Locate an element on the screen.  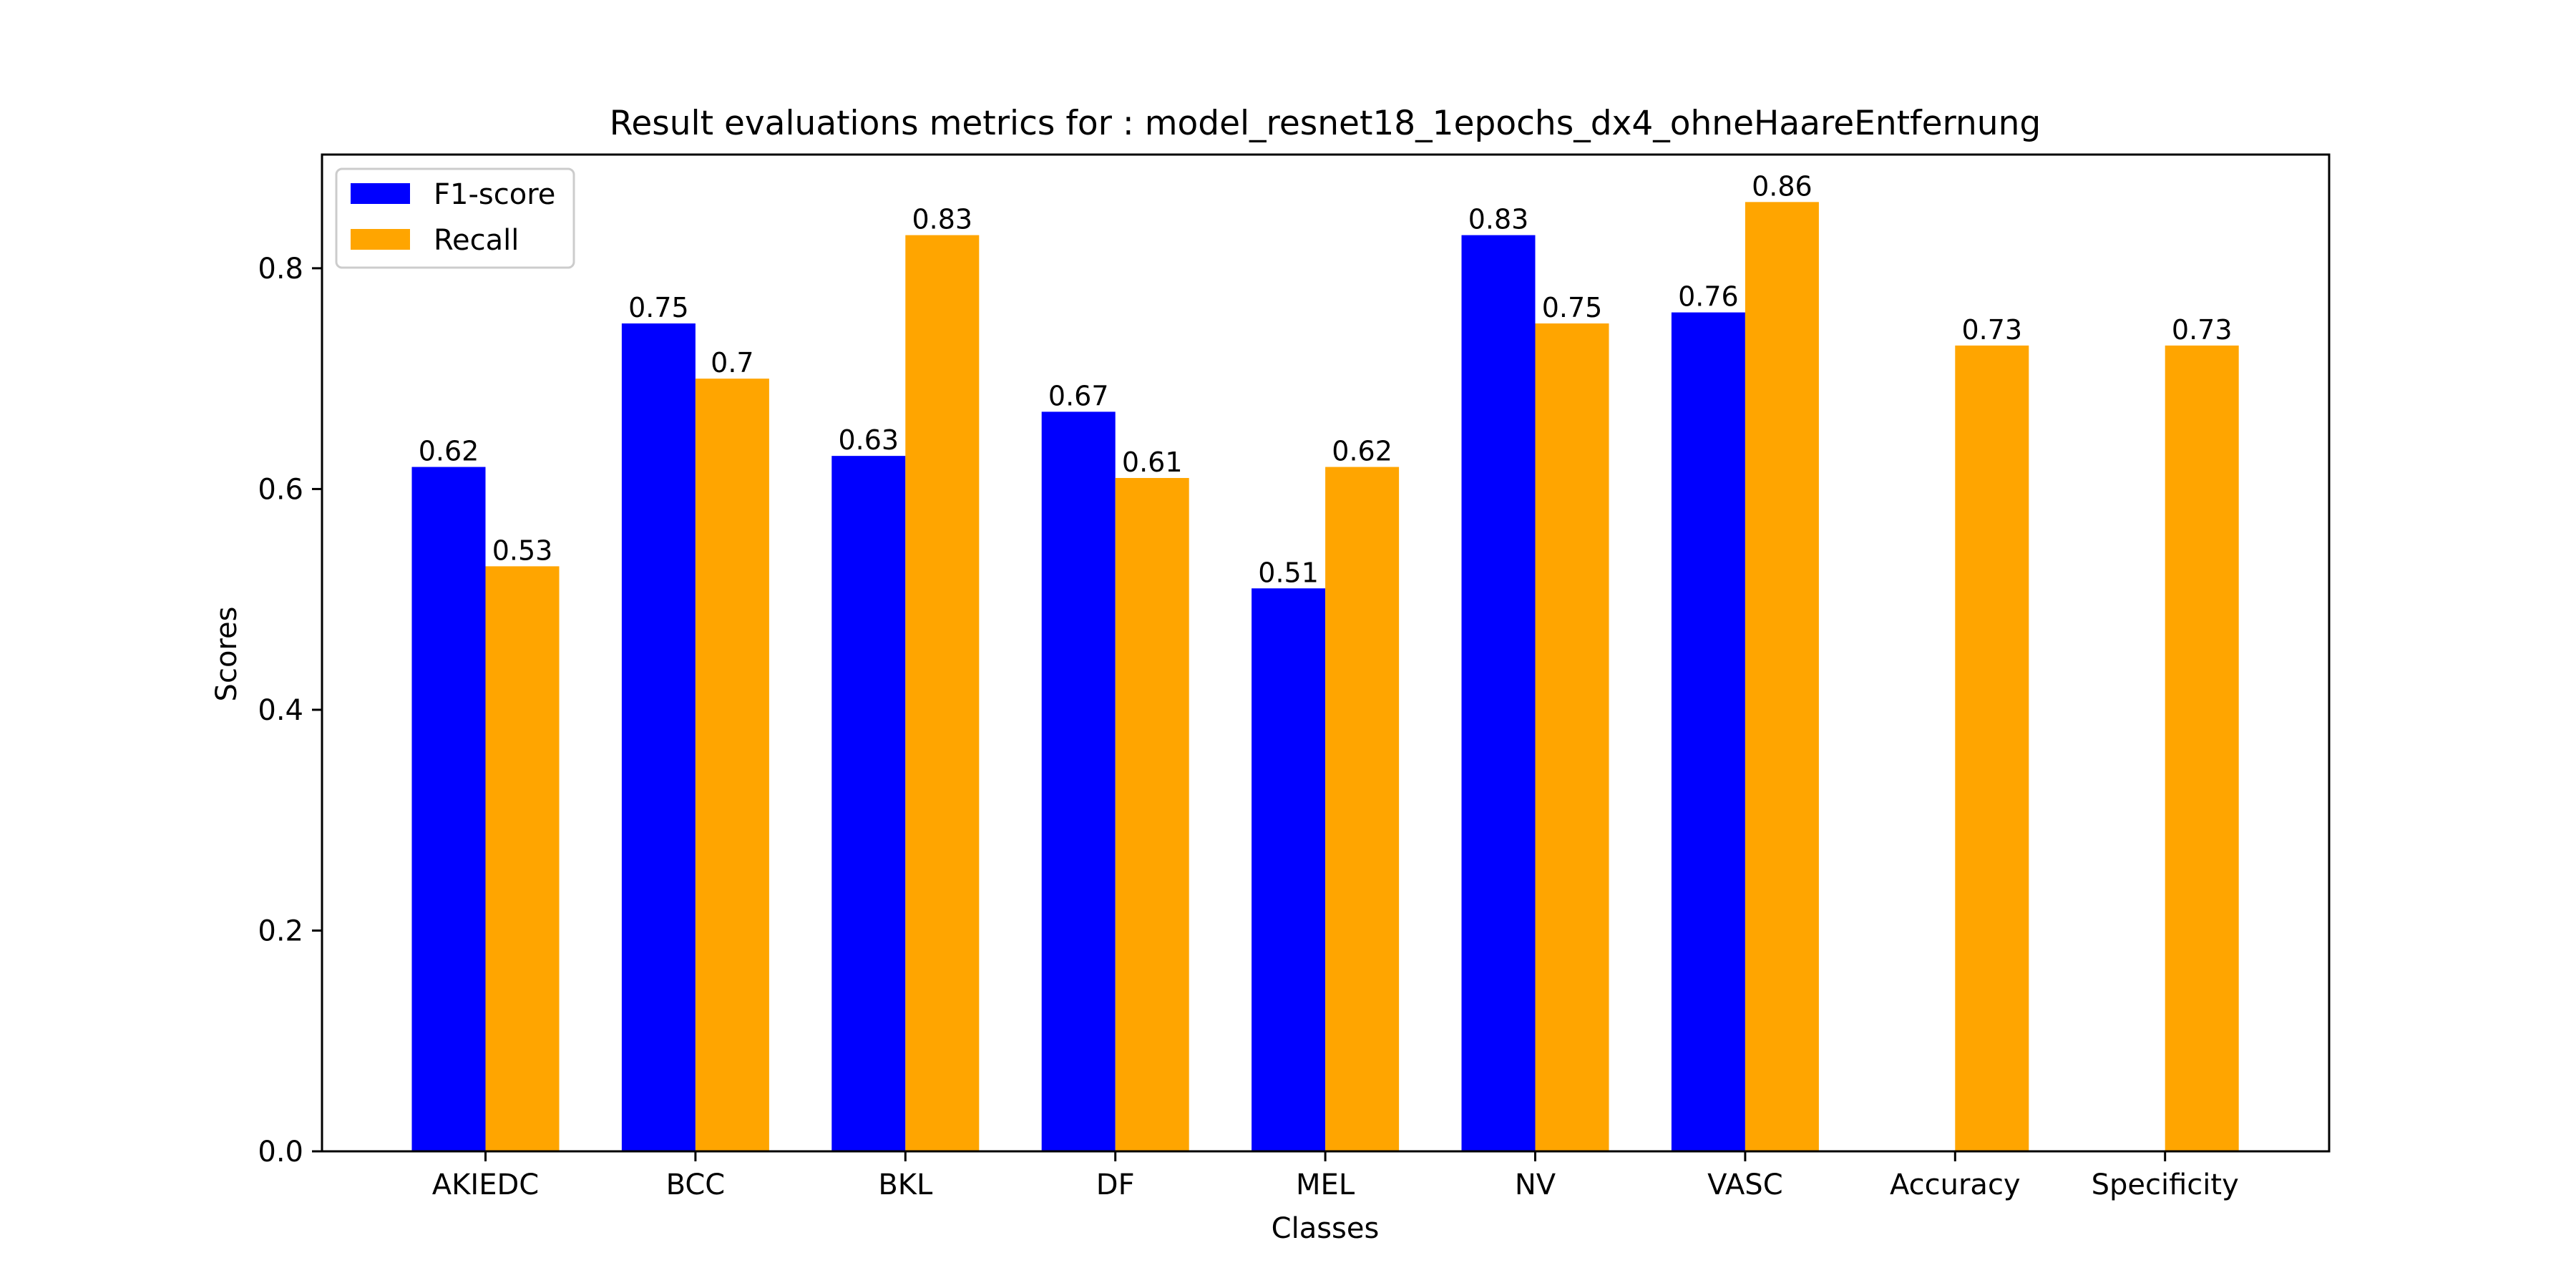
bar-recall-nv is located at coordinates (1572, 737).